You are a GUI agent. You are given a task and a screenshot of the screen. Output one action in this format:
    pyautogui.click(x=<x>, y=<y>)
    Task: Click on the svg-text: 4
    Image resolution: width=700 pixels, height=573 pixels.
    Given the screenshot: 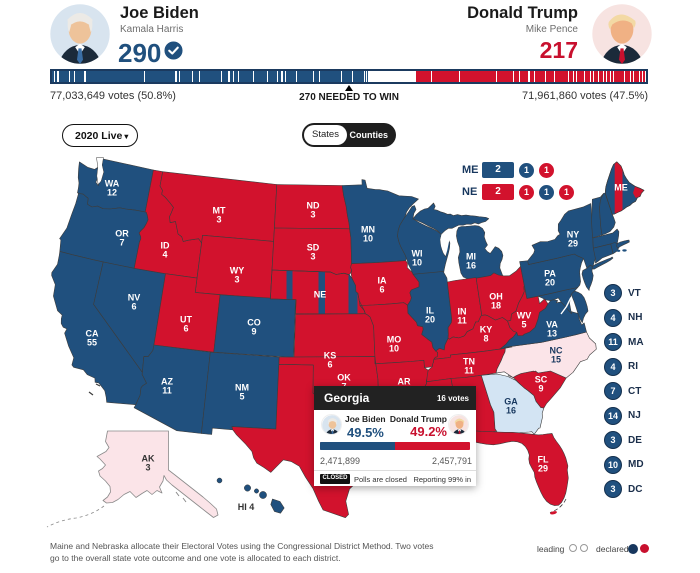 What is the action you would take?
    pyautogui.click(x=164, y=254)
    